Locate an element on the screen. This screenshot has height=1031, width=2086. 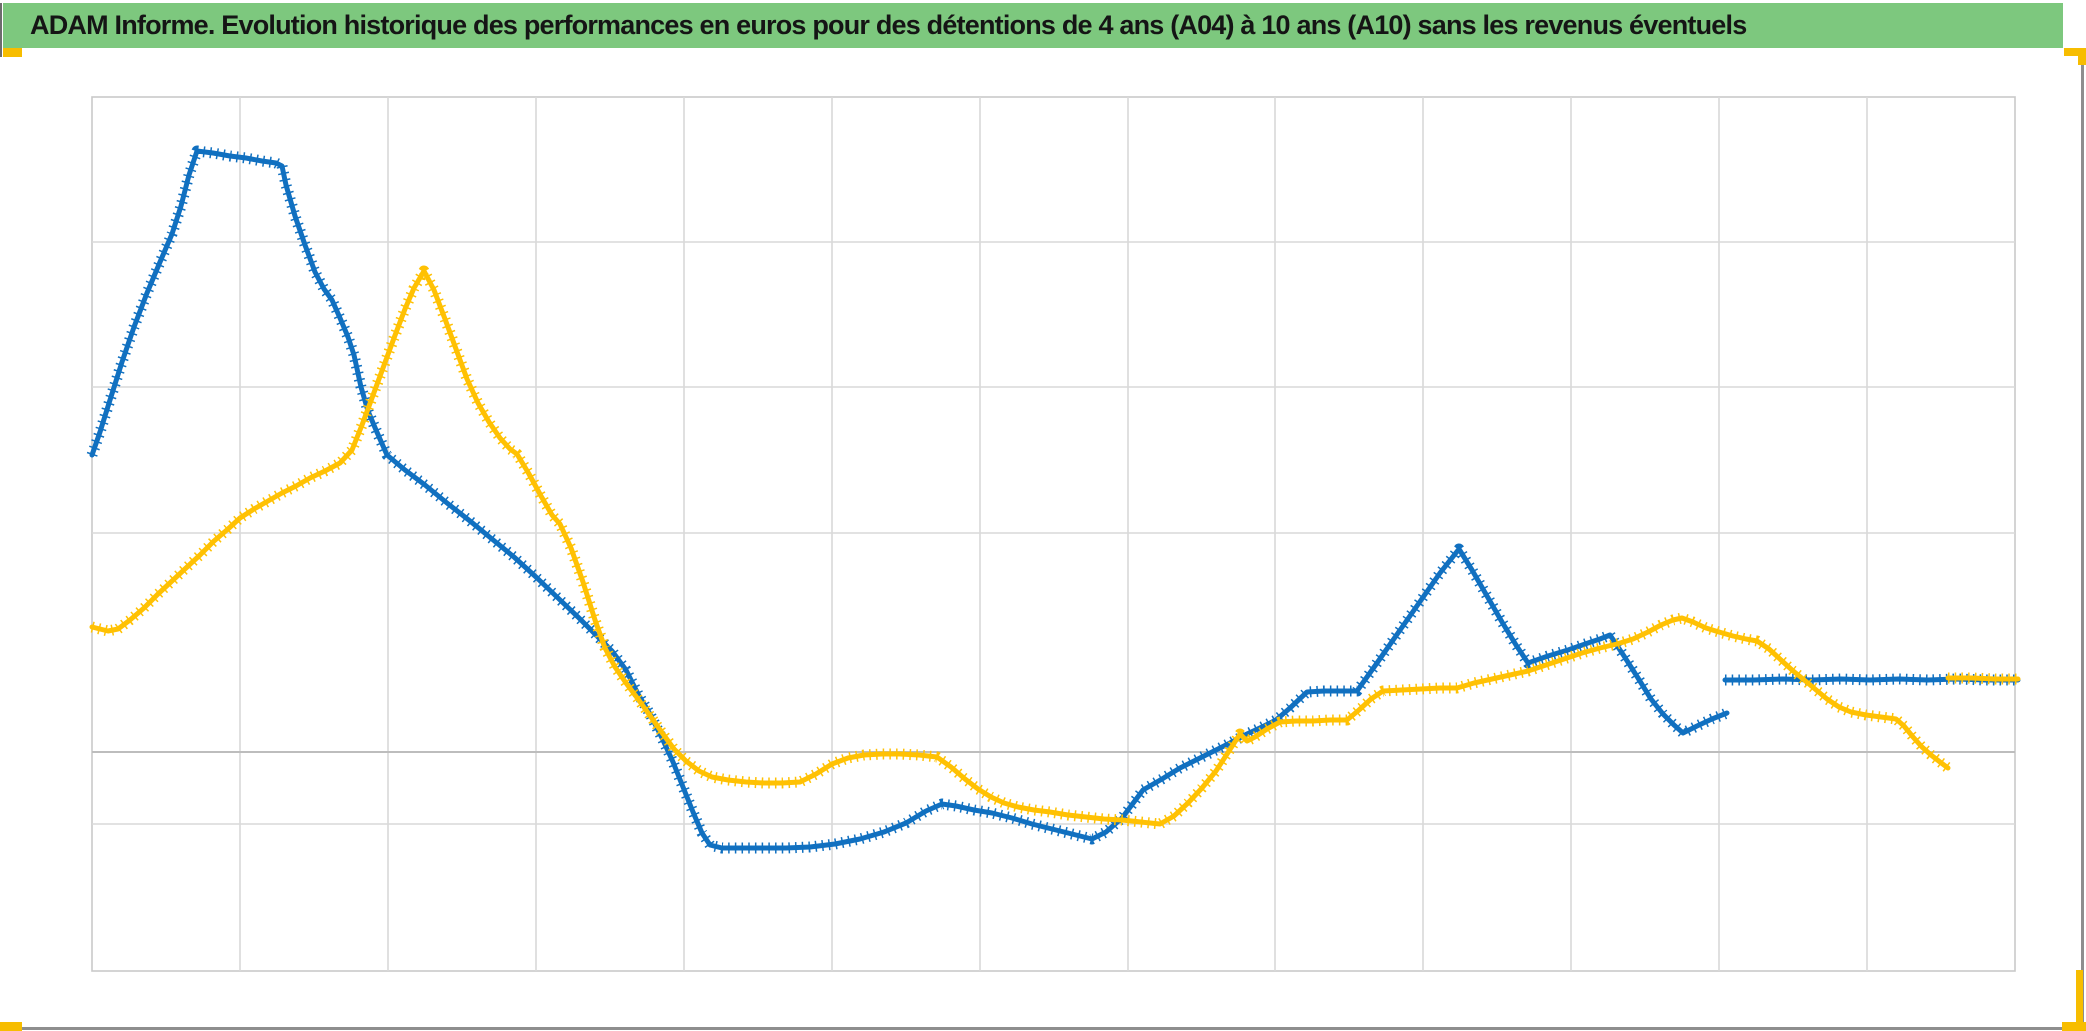
window-right-edge is located at coordinates (2082, 539).